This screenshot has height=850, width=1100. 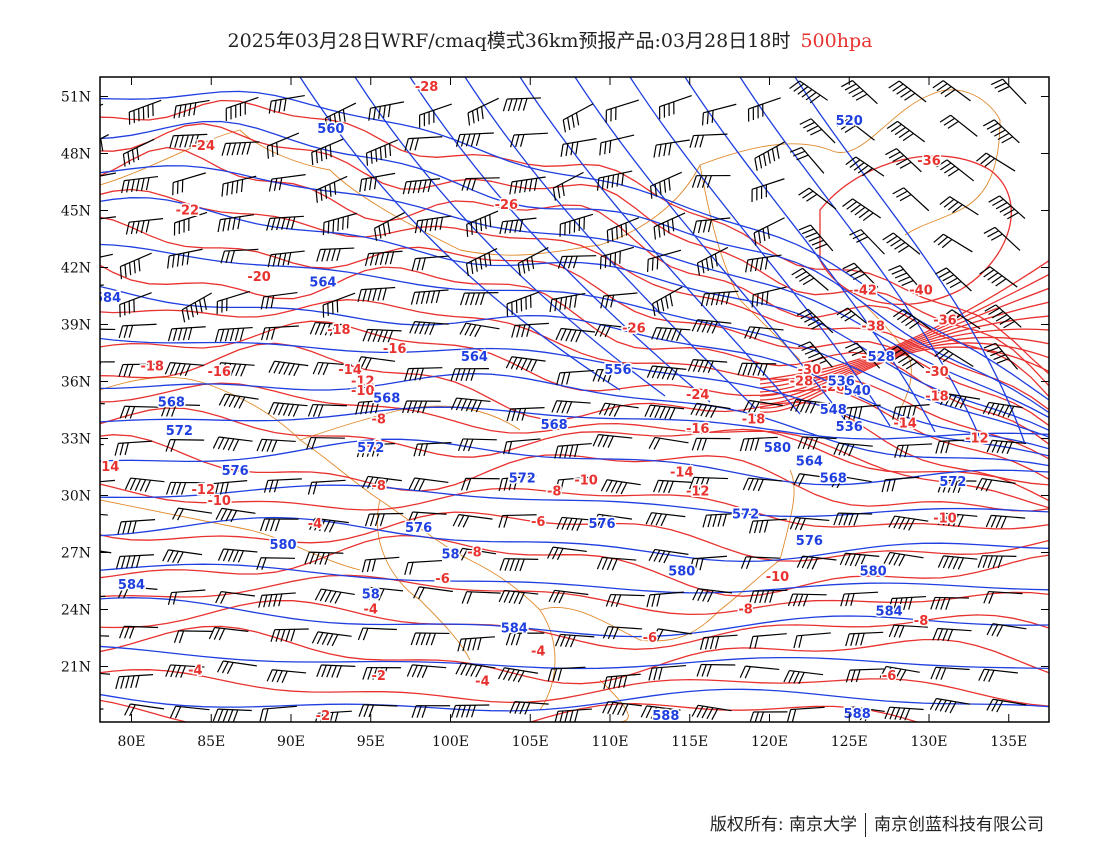 I want to click on temperature-label: -10, so click(x=945, y=518).